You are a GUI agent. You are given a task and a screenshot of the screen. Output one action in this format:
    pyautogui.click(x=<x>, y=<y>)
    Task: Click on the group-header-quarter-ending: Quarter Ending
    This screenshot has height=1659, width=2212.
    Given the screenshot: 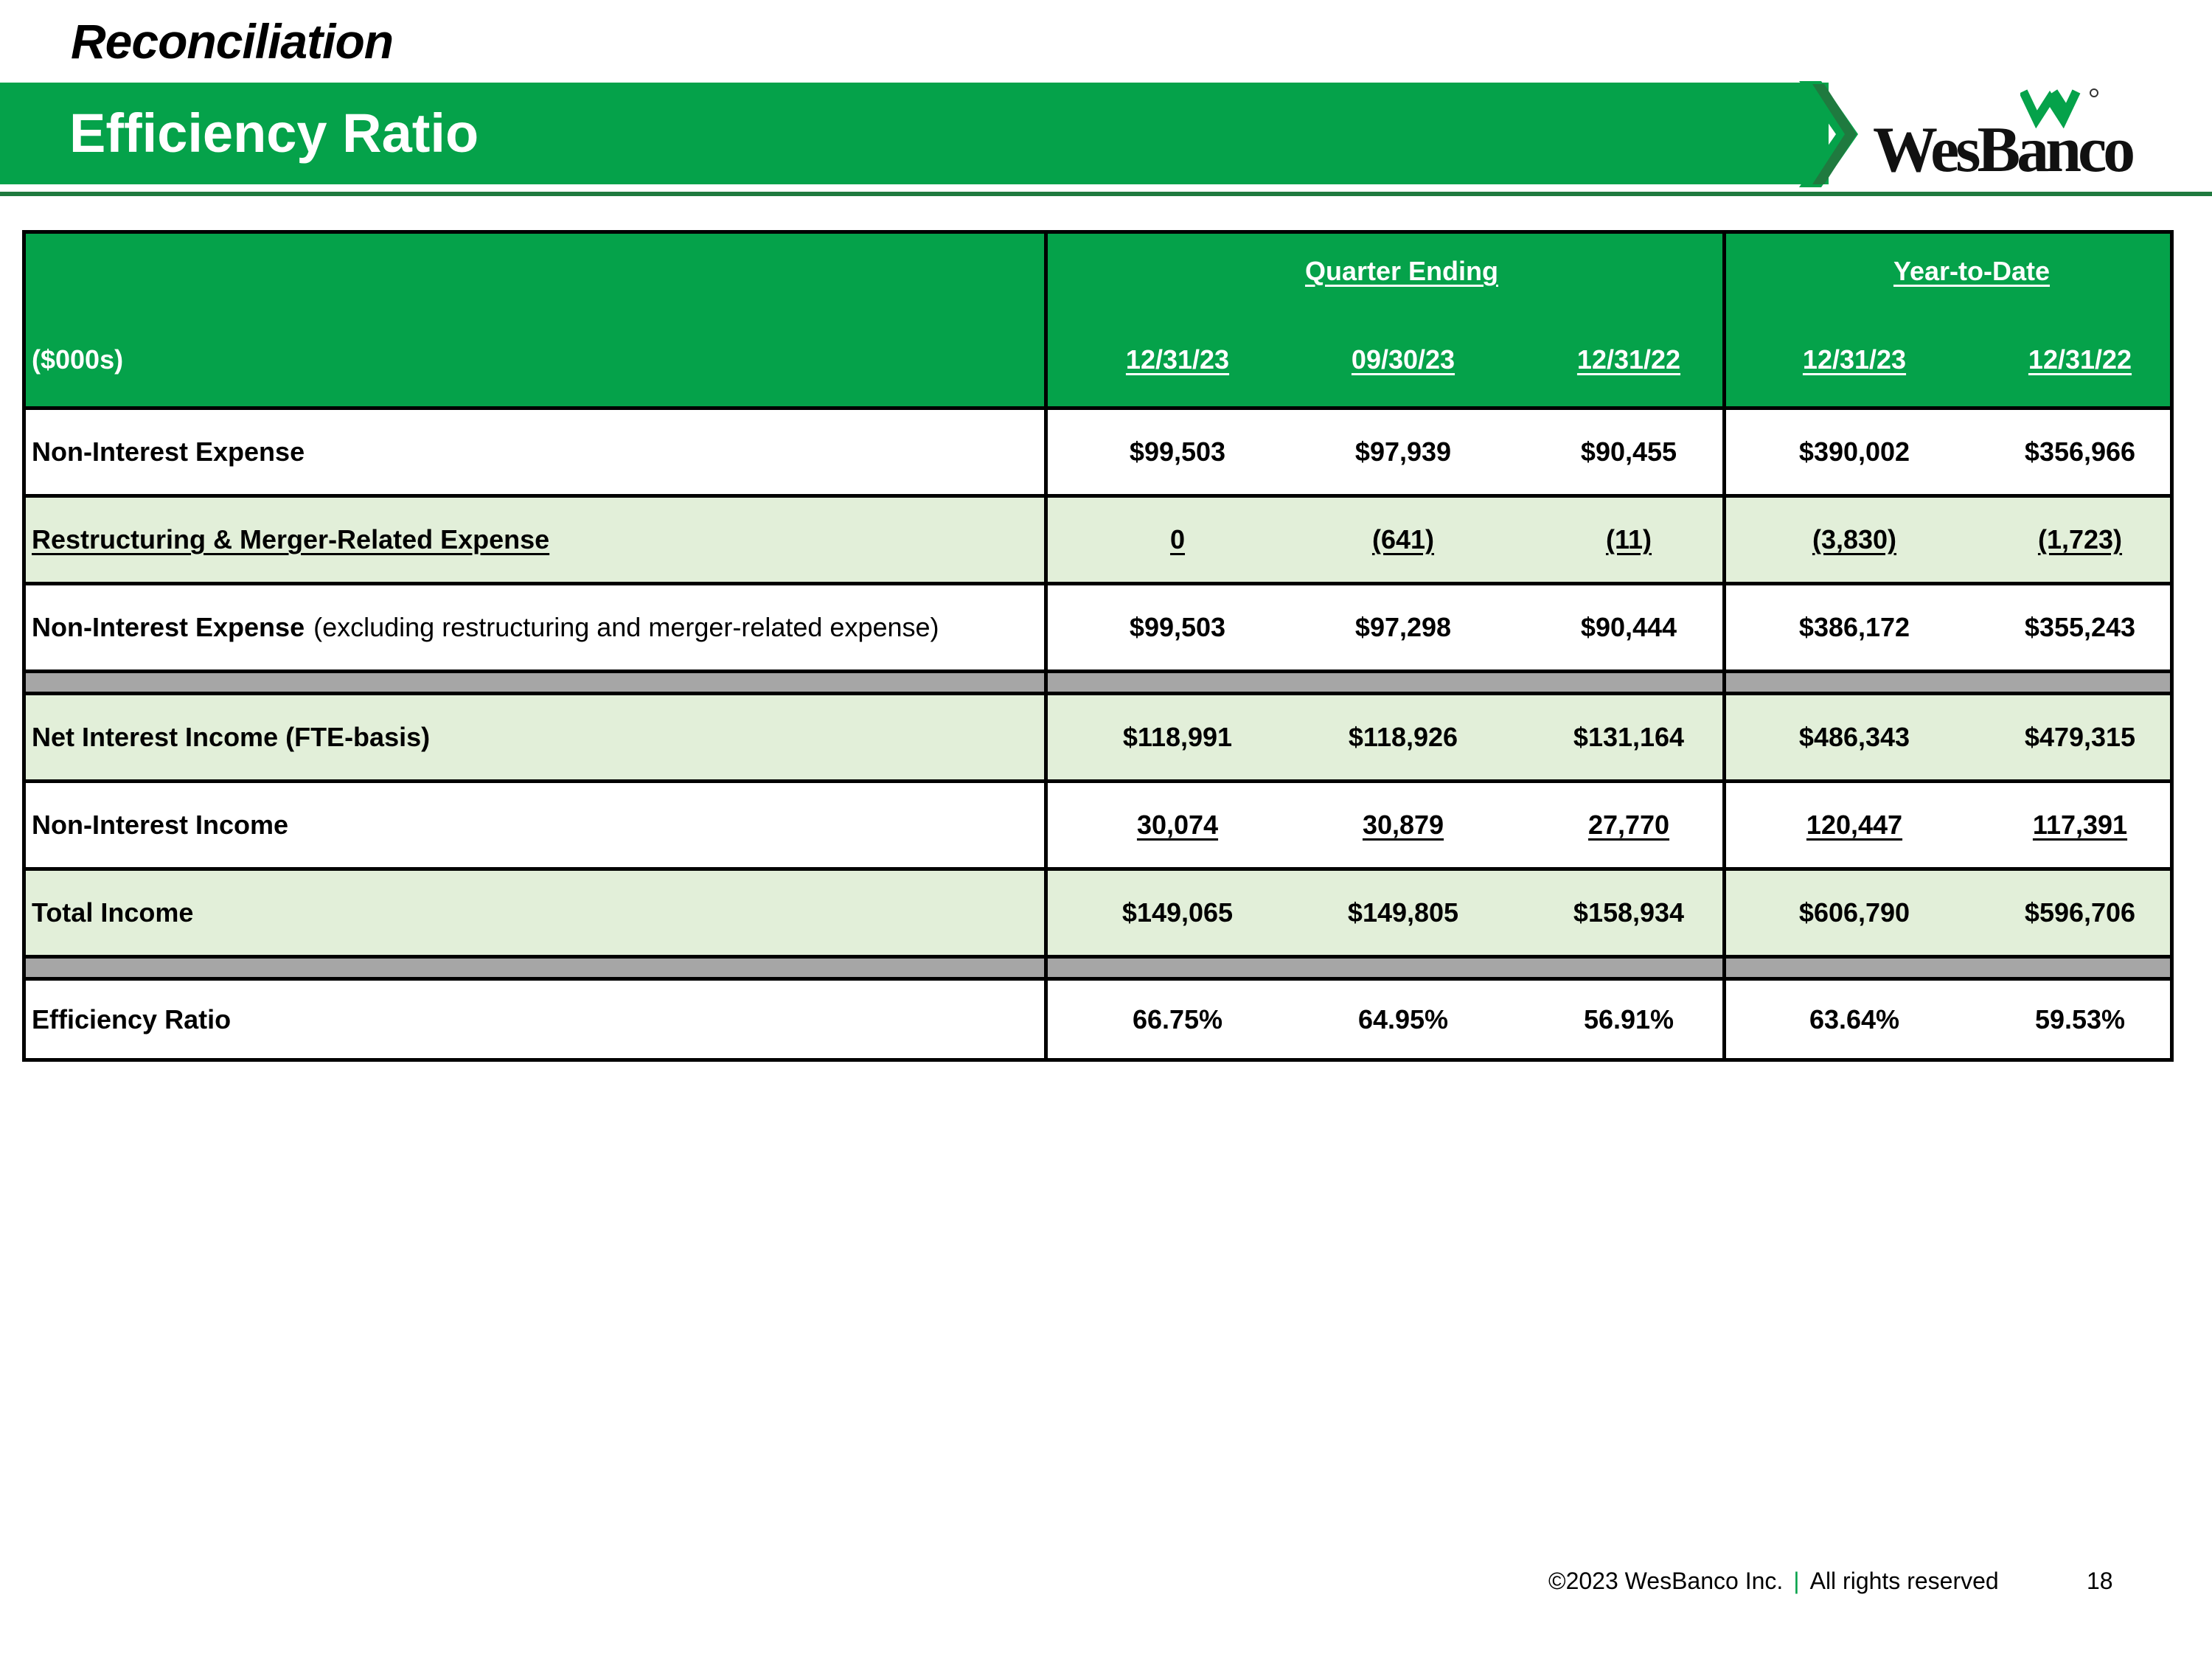 What is the action you would take?
    pyautogui.click(x=1401, y=271)
    